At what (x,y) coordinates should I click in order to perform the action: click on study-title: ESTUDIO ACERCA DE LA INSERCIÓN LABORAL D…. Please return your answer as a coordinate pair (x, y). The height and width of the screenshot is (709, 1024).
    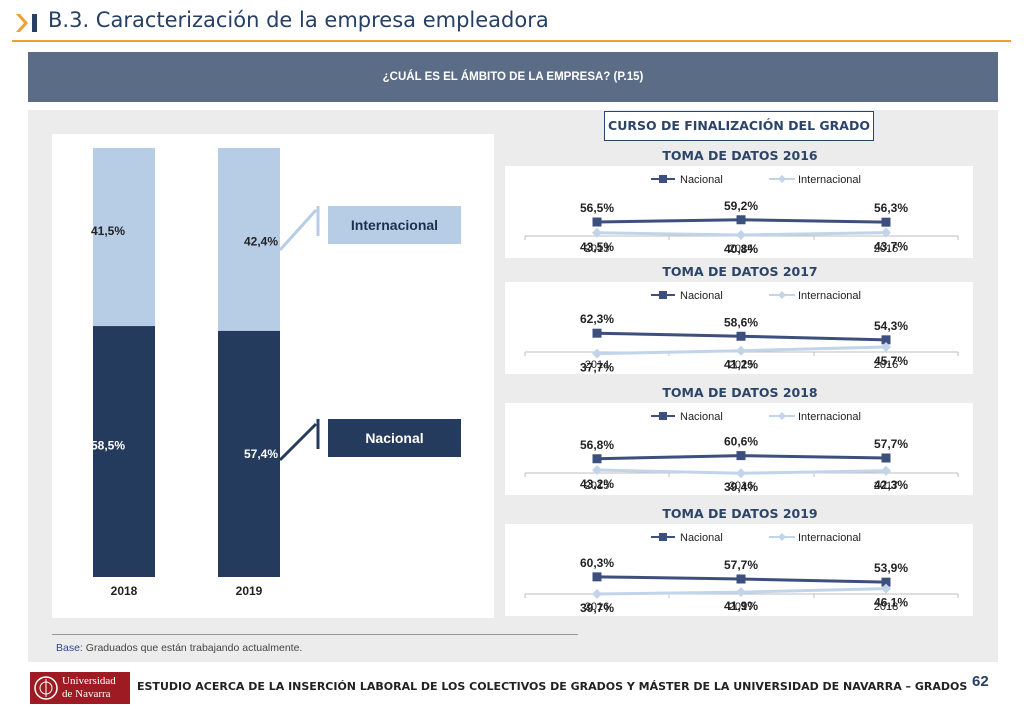
    Looking at the image, I should click on (552, 686).